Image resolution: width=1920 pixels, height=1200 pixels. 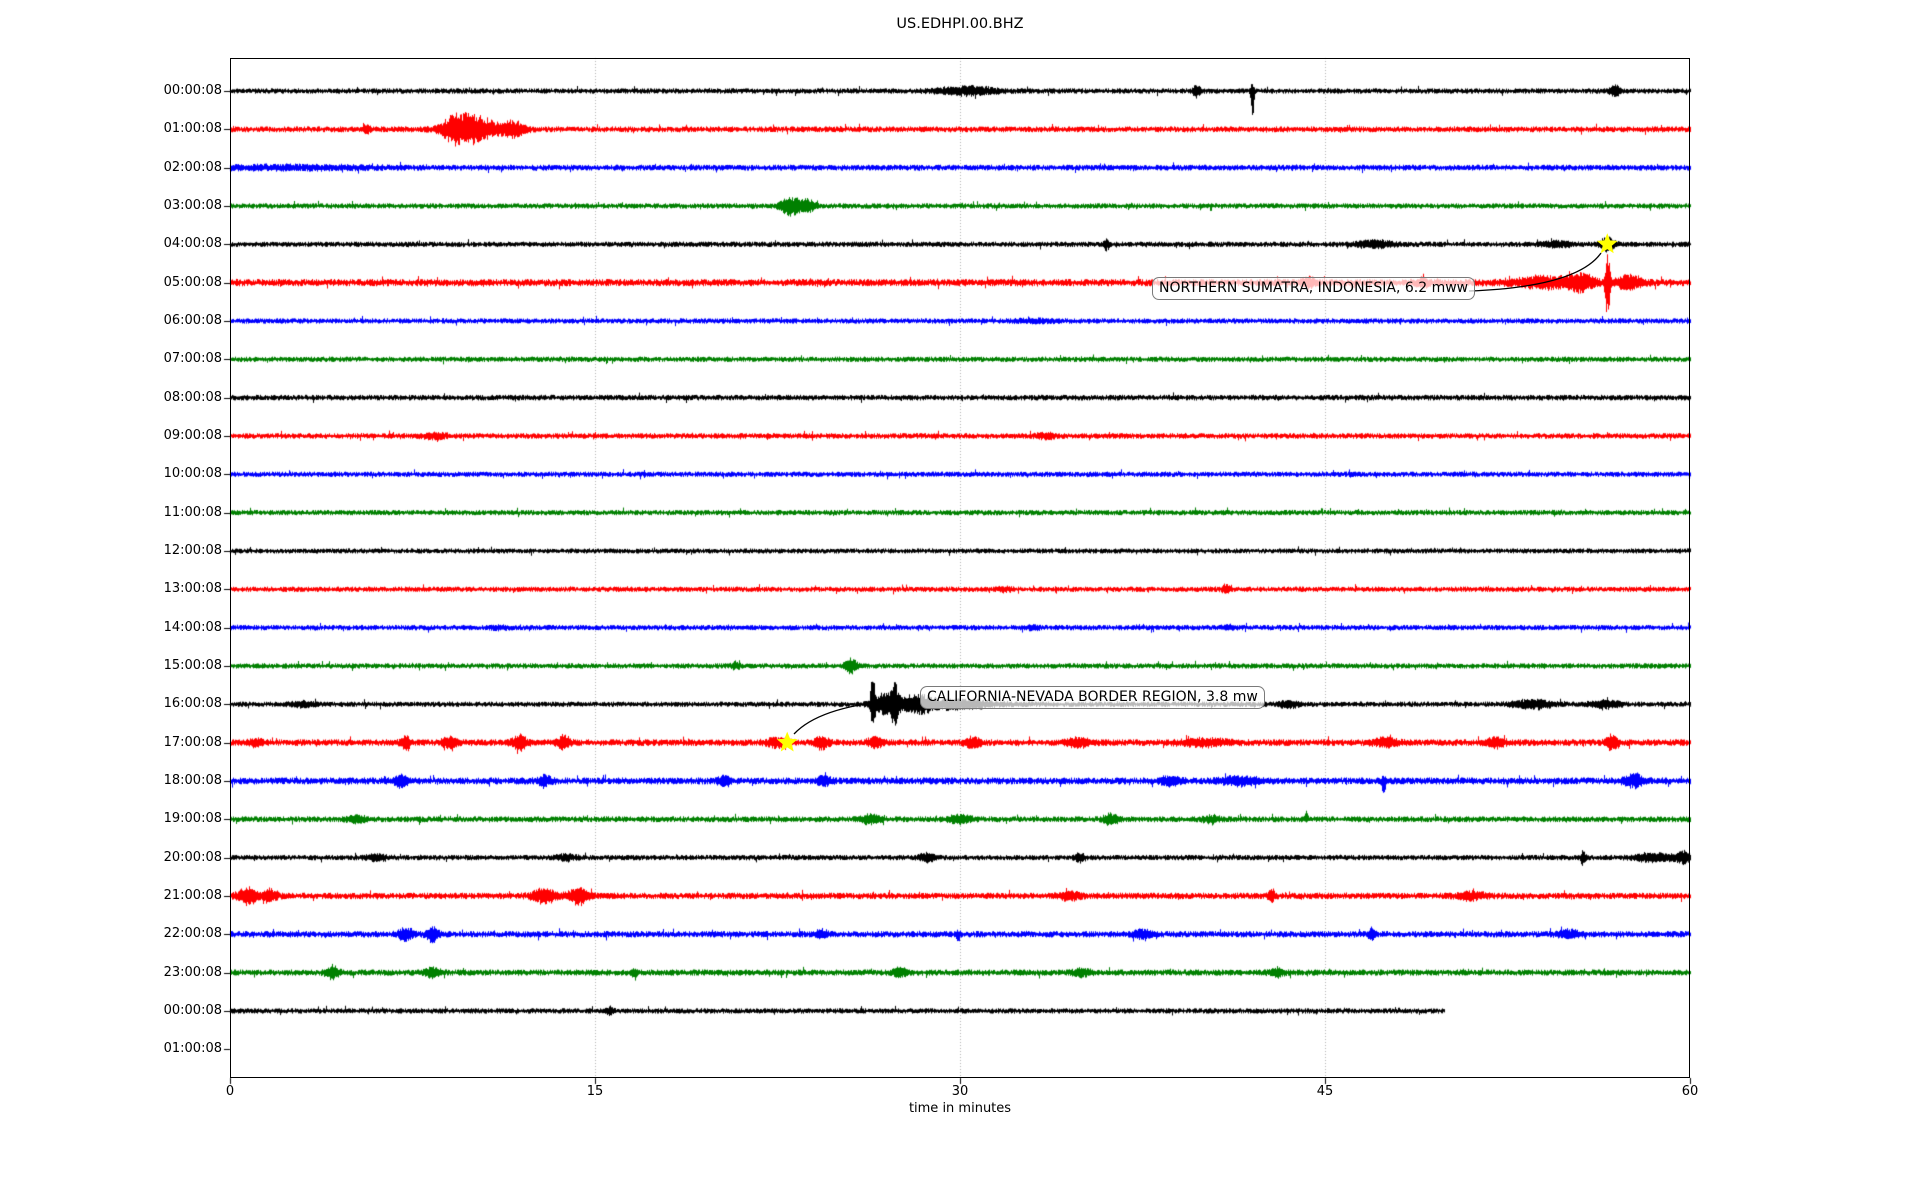 I want to click on y-tick-label: 02:00:08, so click(x=192, y=167).